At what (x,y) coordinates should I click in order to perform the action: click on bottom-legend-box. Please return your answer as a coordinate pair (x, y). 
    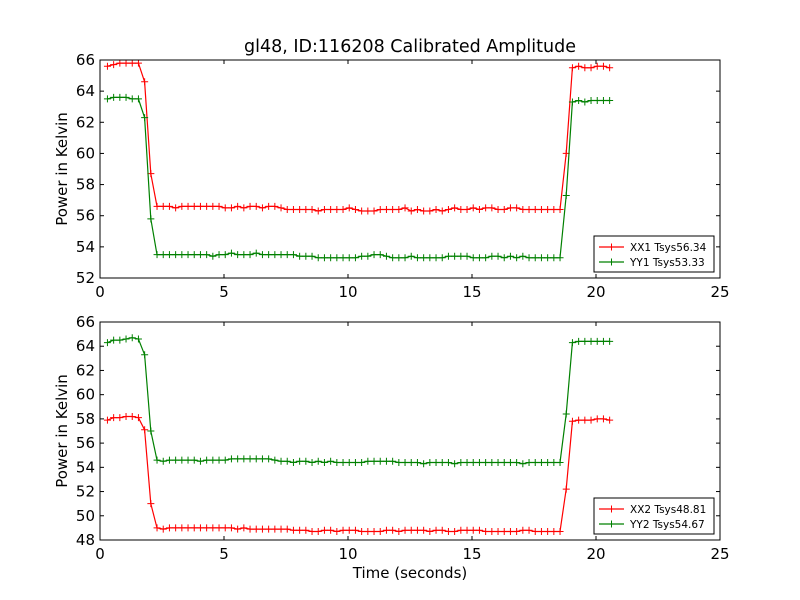
    Looking at the image, I should click on (654, 516).